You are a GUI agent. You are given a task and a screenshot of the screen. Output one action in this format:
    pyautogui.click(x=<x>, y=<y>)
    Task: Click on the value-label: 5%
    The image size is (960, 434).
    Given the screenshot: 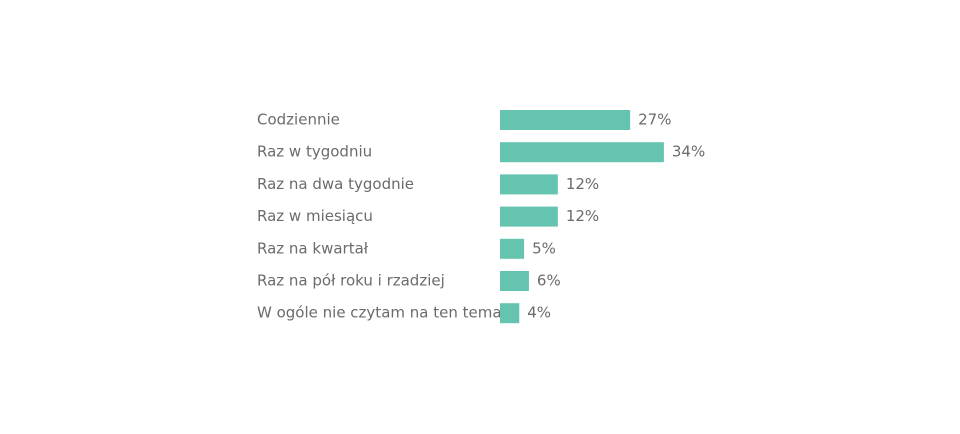 What is the action you would take?
    pyautogui.click(x=544, y=248)
    